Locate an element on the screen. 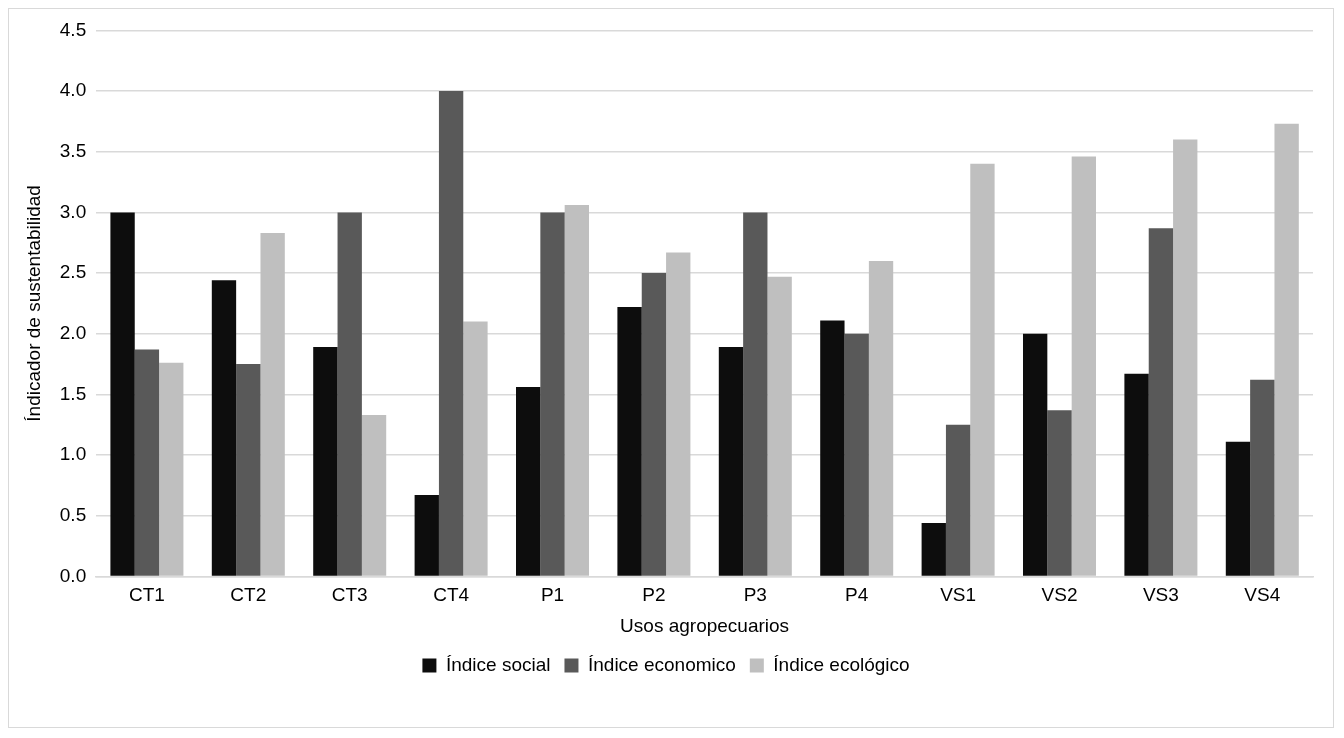 The height and width of the screenshot is (738, 1344). y-tick-label: 2.0 is located at coordinates (73, 332).